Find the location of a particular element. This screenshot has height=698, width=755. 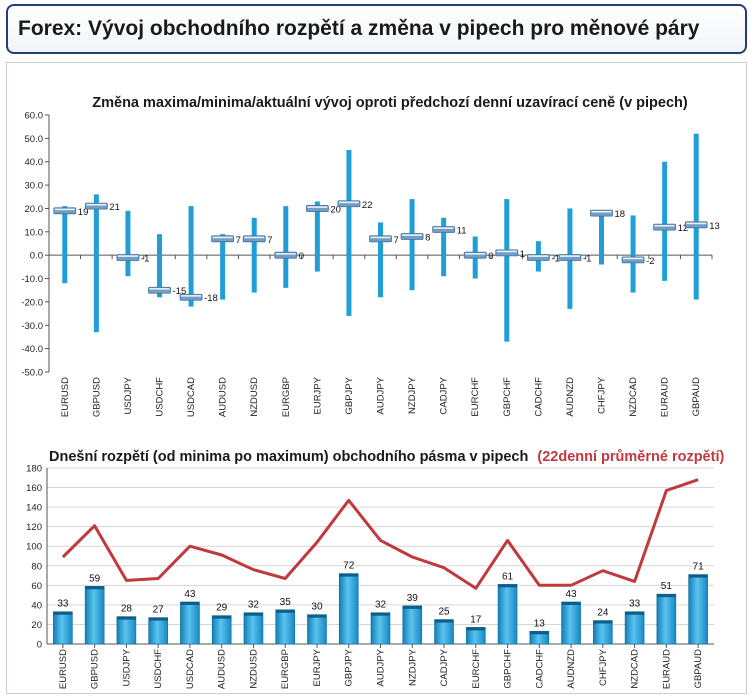

chart2-y-tick-label: 40 is located at coordinates (36, 605).